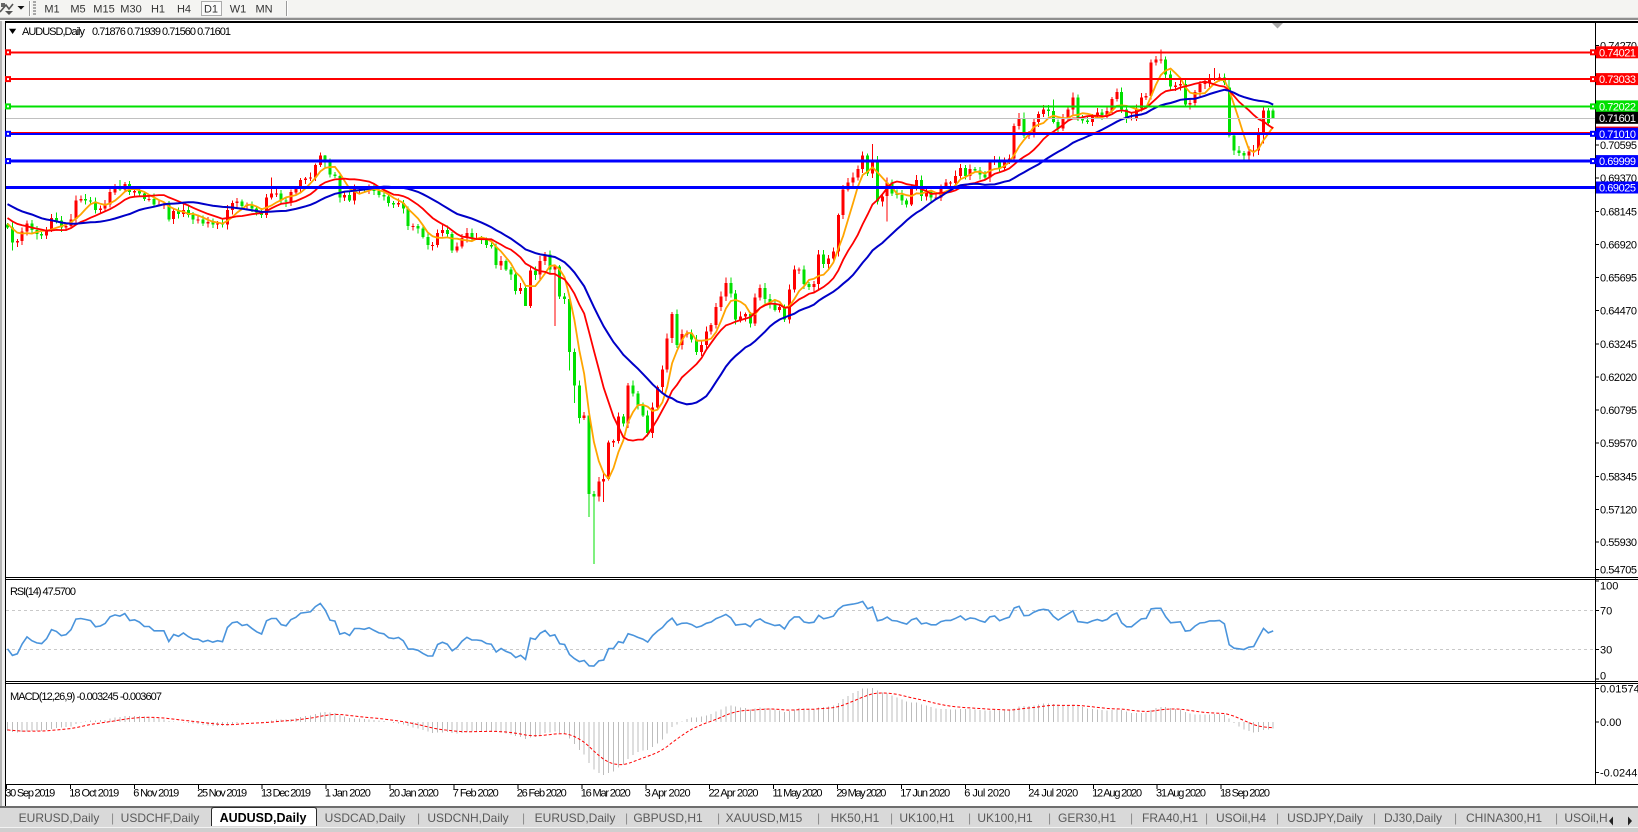 The image size is (1638, 832). Describe the element at coordinates (1504, 818) in the screenshot. I see `svg-text: CHINA300,H1` at that location.